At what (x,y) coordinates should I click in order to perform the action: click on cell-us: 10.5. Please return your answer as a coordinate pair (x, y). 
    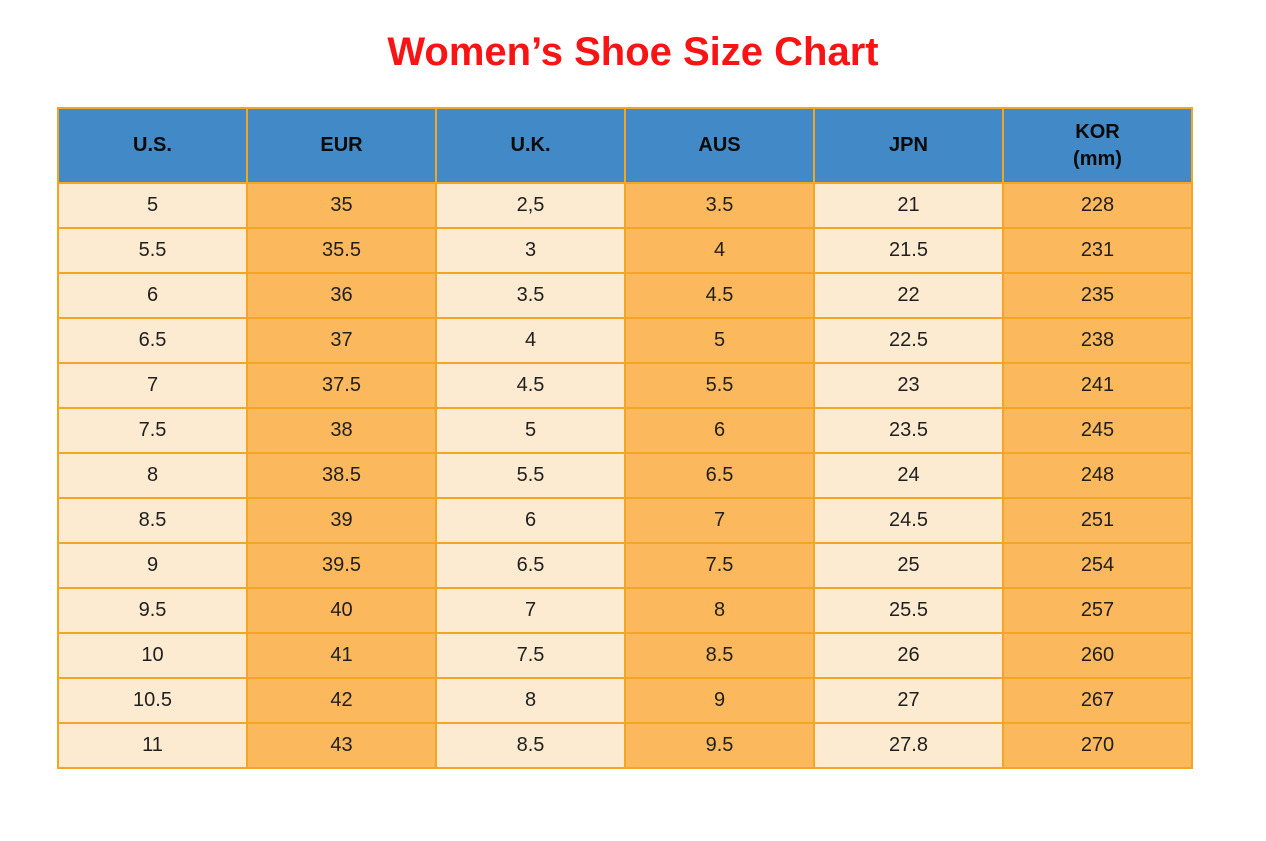
    Looking at the image, I should click on (152, 700).